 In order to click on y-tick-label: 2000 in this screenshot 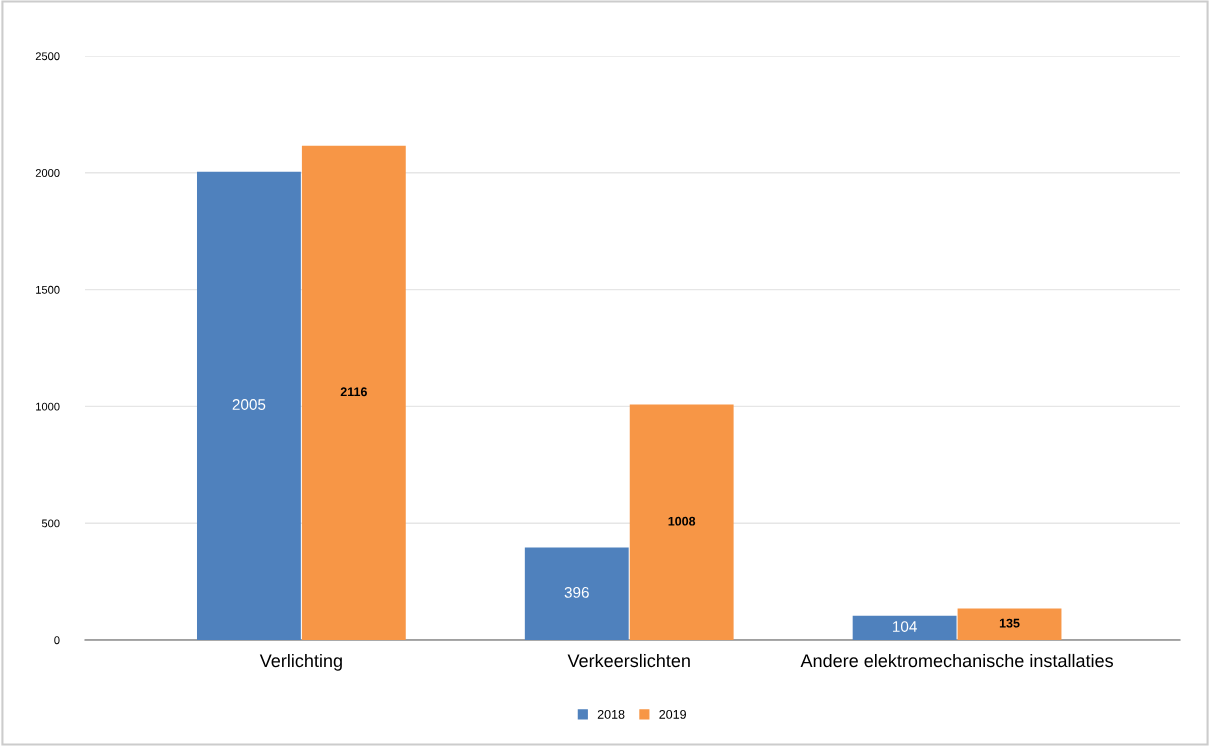, I will do `click(47, 173)`.